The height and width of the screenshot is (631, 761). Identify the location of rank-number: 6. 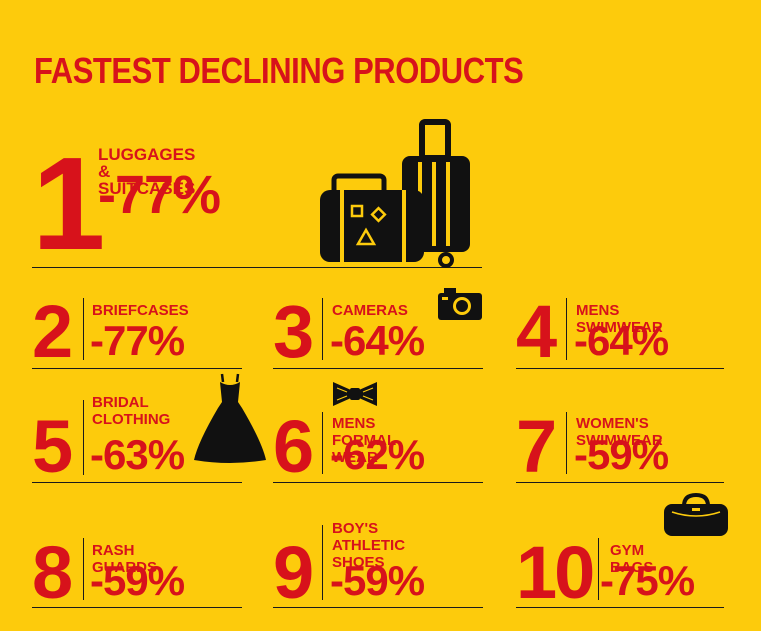
(293, 446).